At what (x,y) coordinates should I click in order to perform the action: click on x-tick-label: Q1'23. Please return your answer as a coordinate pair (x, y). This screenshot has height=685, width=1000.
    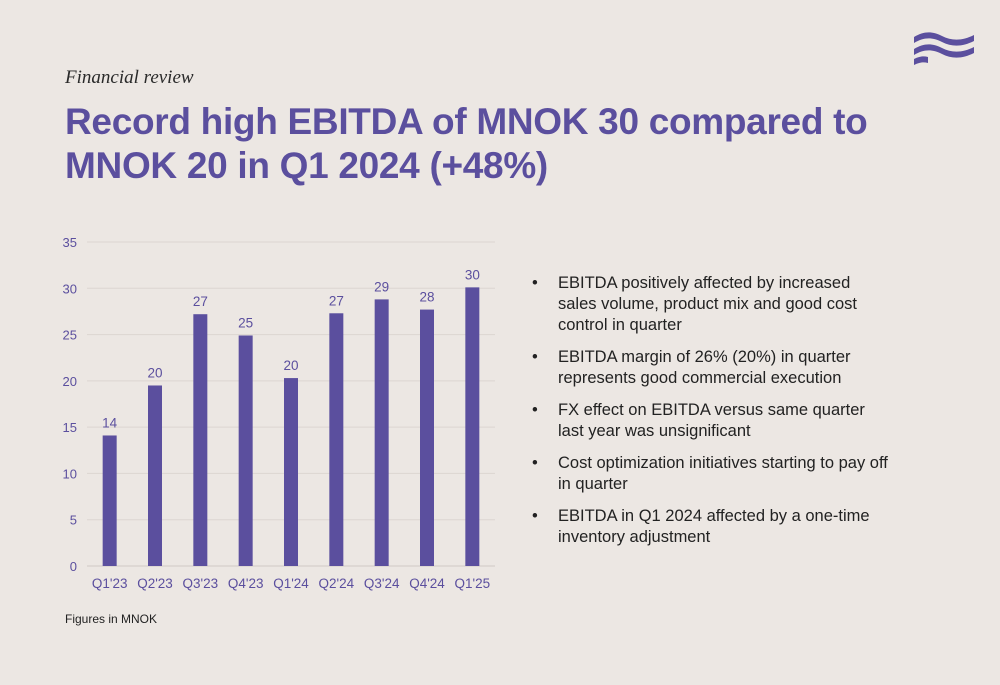
    Looking at the image, I should click on (110, 583).